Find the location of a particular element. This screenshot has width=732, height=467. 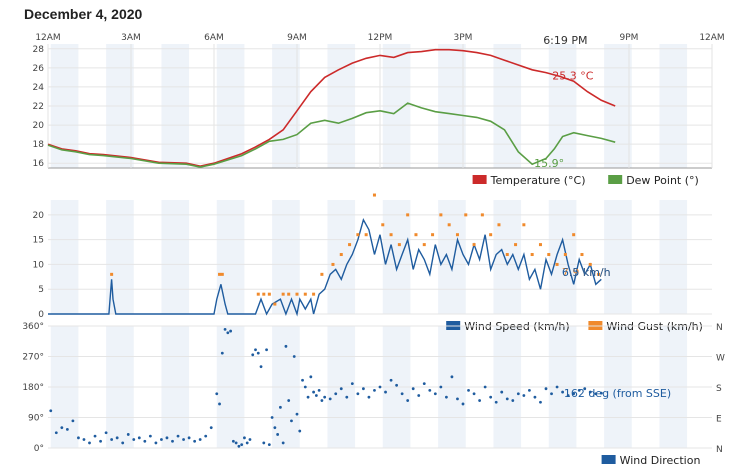

y-tick-label: 15 is located at coordinates (38, 241).